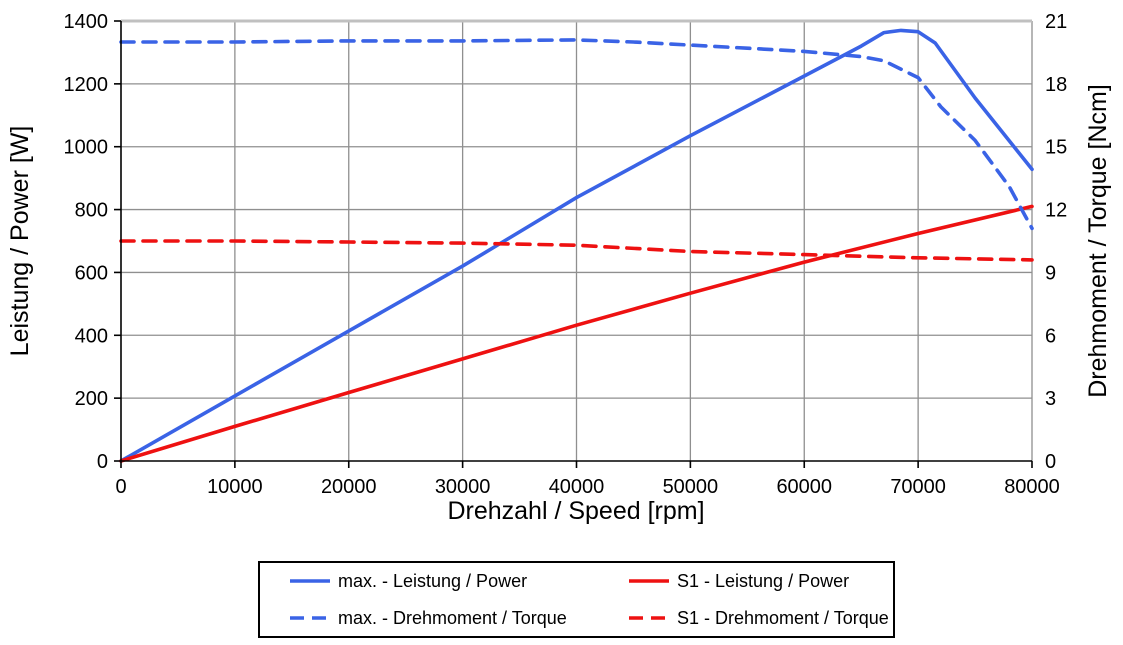 This screenshot has width=1123, height=645. What do you see at coordinates (91, 399) in the screenshot?
I see `y-left-tick-label: 200` at bounding box center [91, 399].